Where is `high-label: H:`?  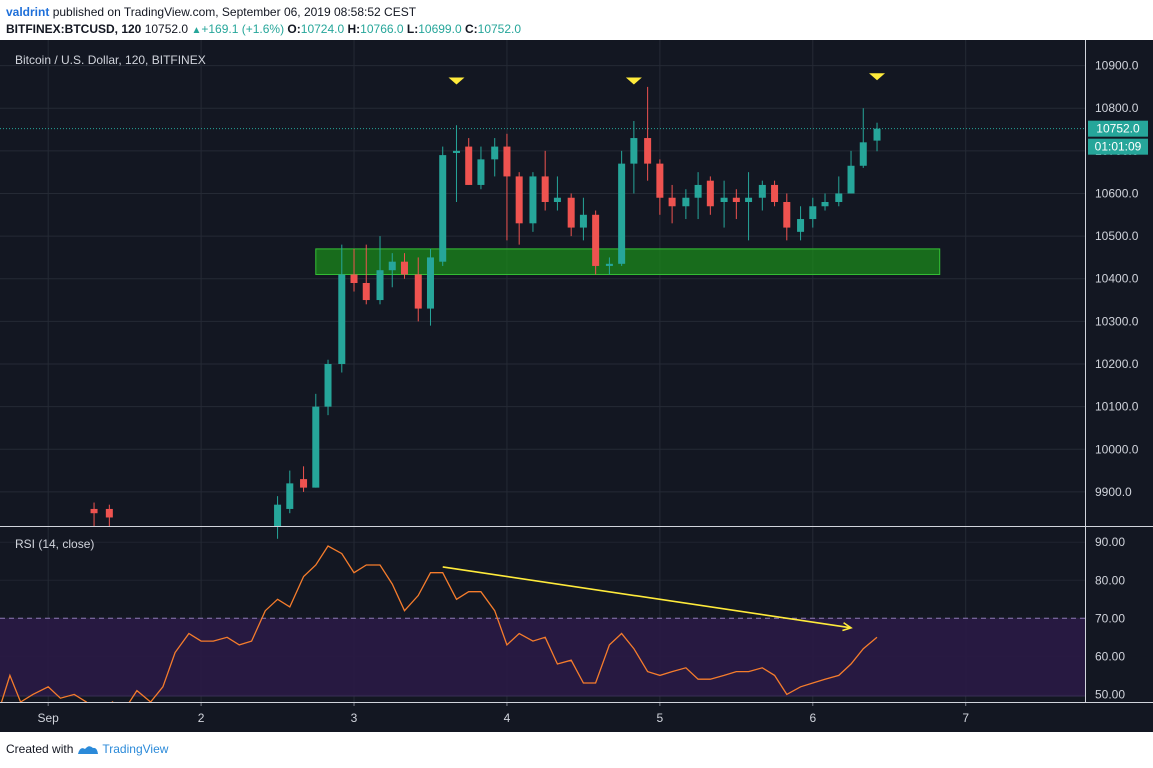
high-label: H: is located at coordinates (354, 29).